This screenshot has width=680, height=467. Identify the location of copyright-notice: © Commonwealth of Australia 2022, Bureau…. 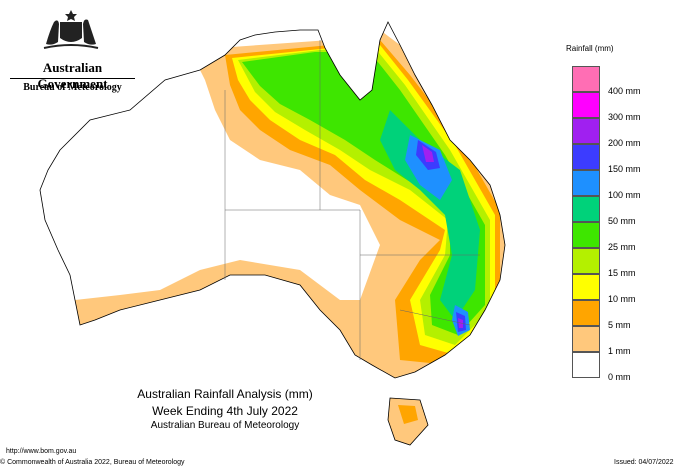
(92, 462).